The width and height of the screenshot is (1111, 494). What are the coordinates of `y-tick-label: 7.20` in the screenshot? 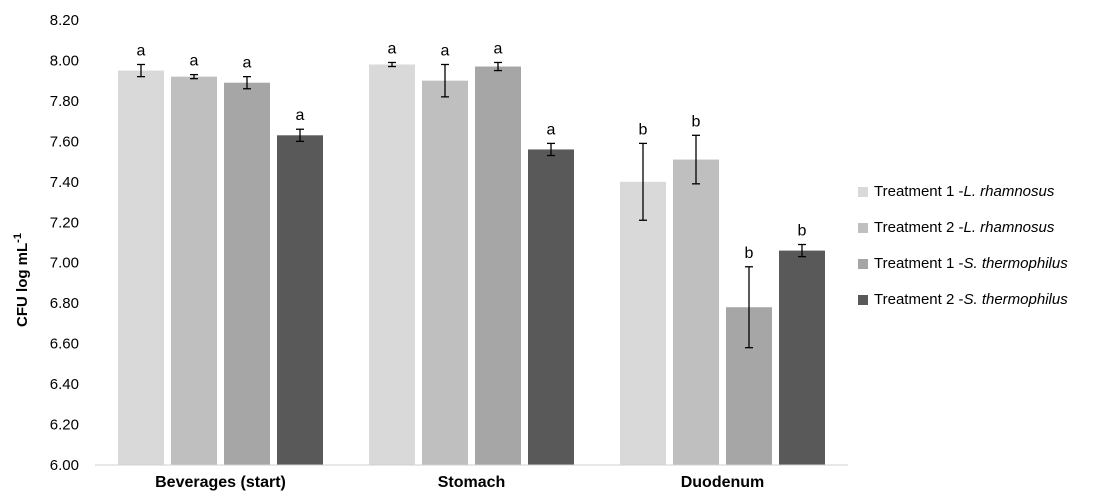 It's located at (64, 222).